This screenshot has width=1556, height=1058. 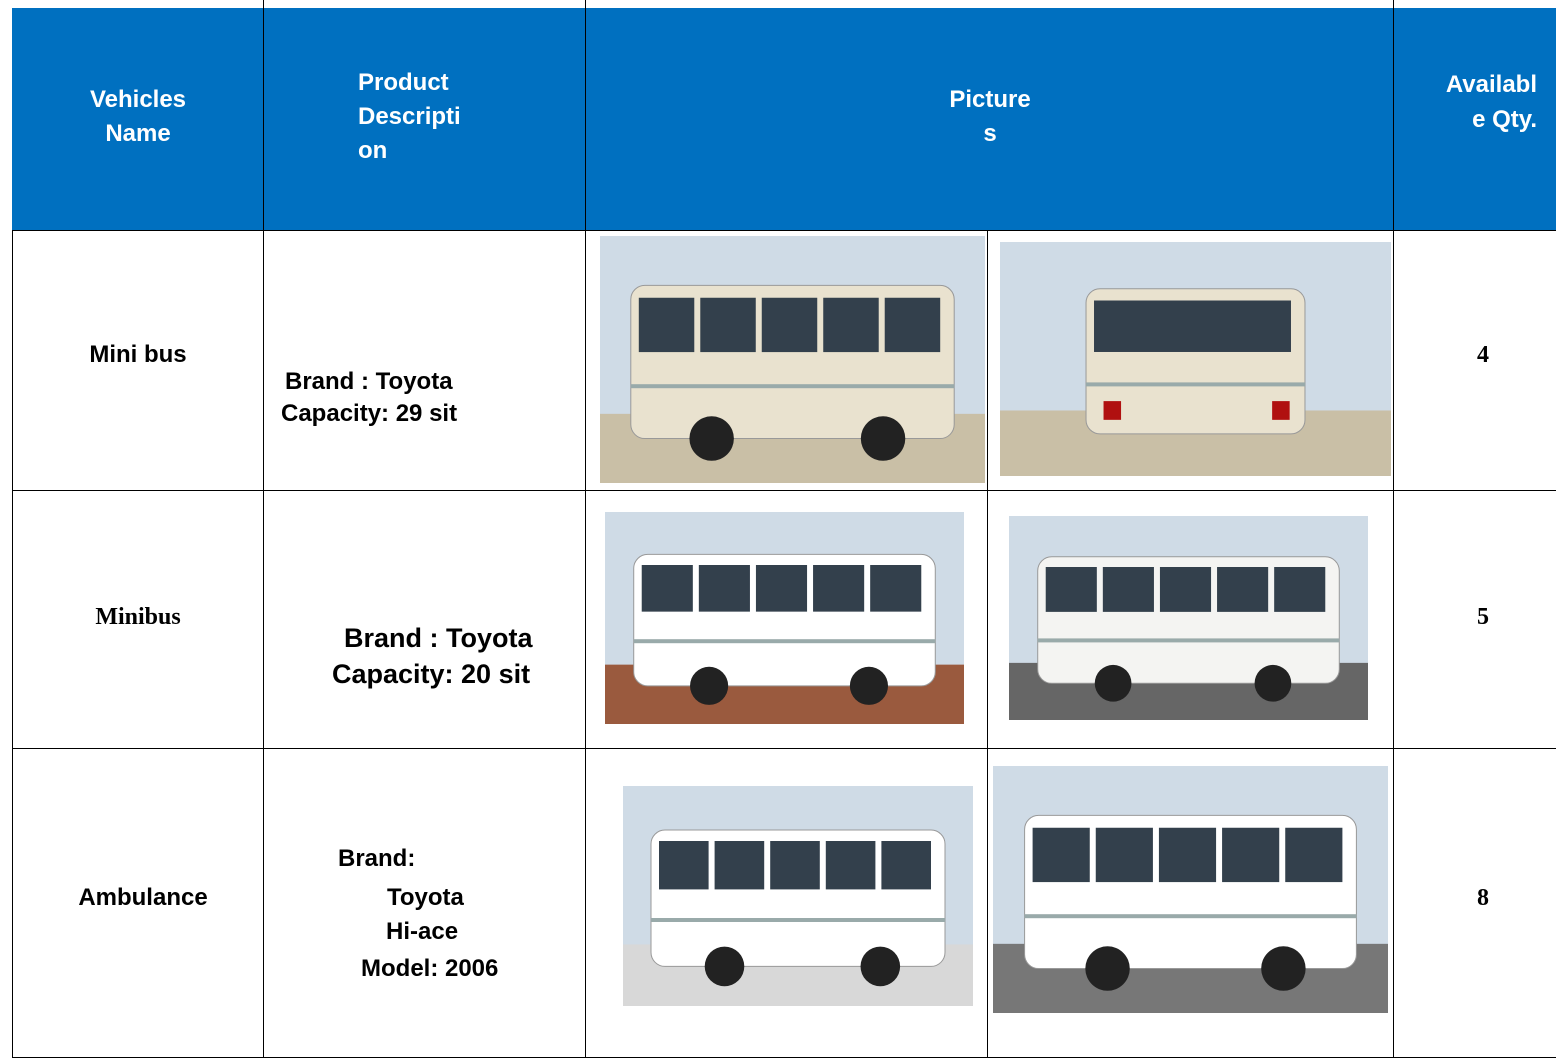 I want to click on vehicle-name: Ambulance, so click(x=143, y=897).